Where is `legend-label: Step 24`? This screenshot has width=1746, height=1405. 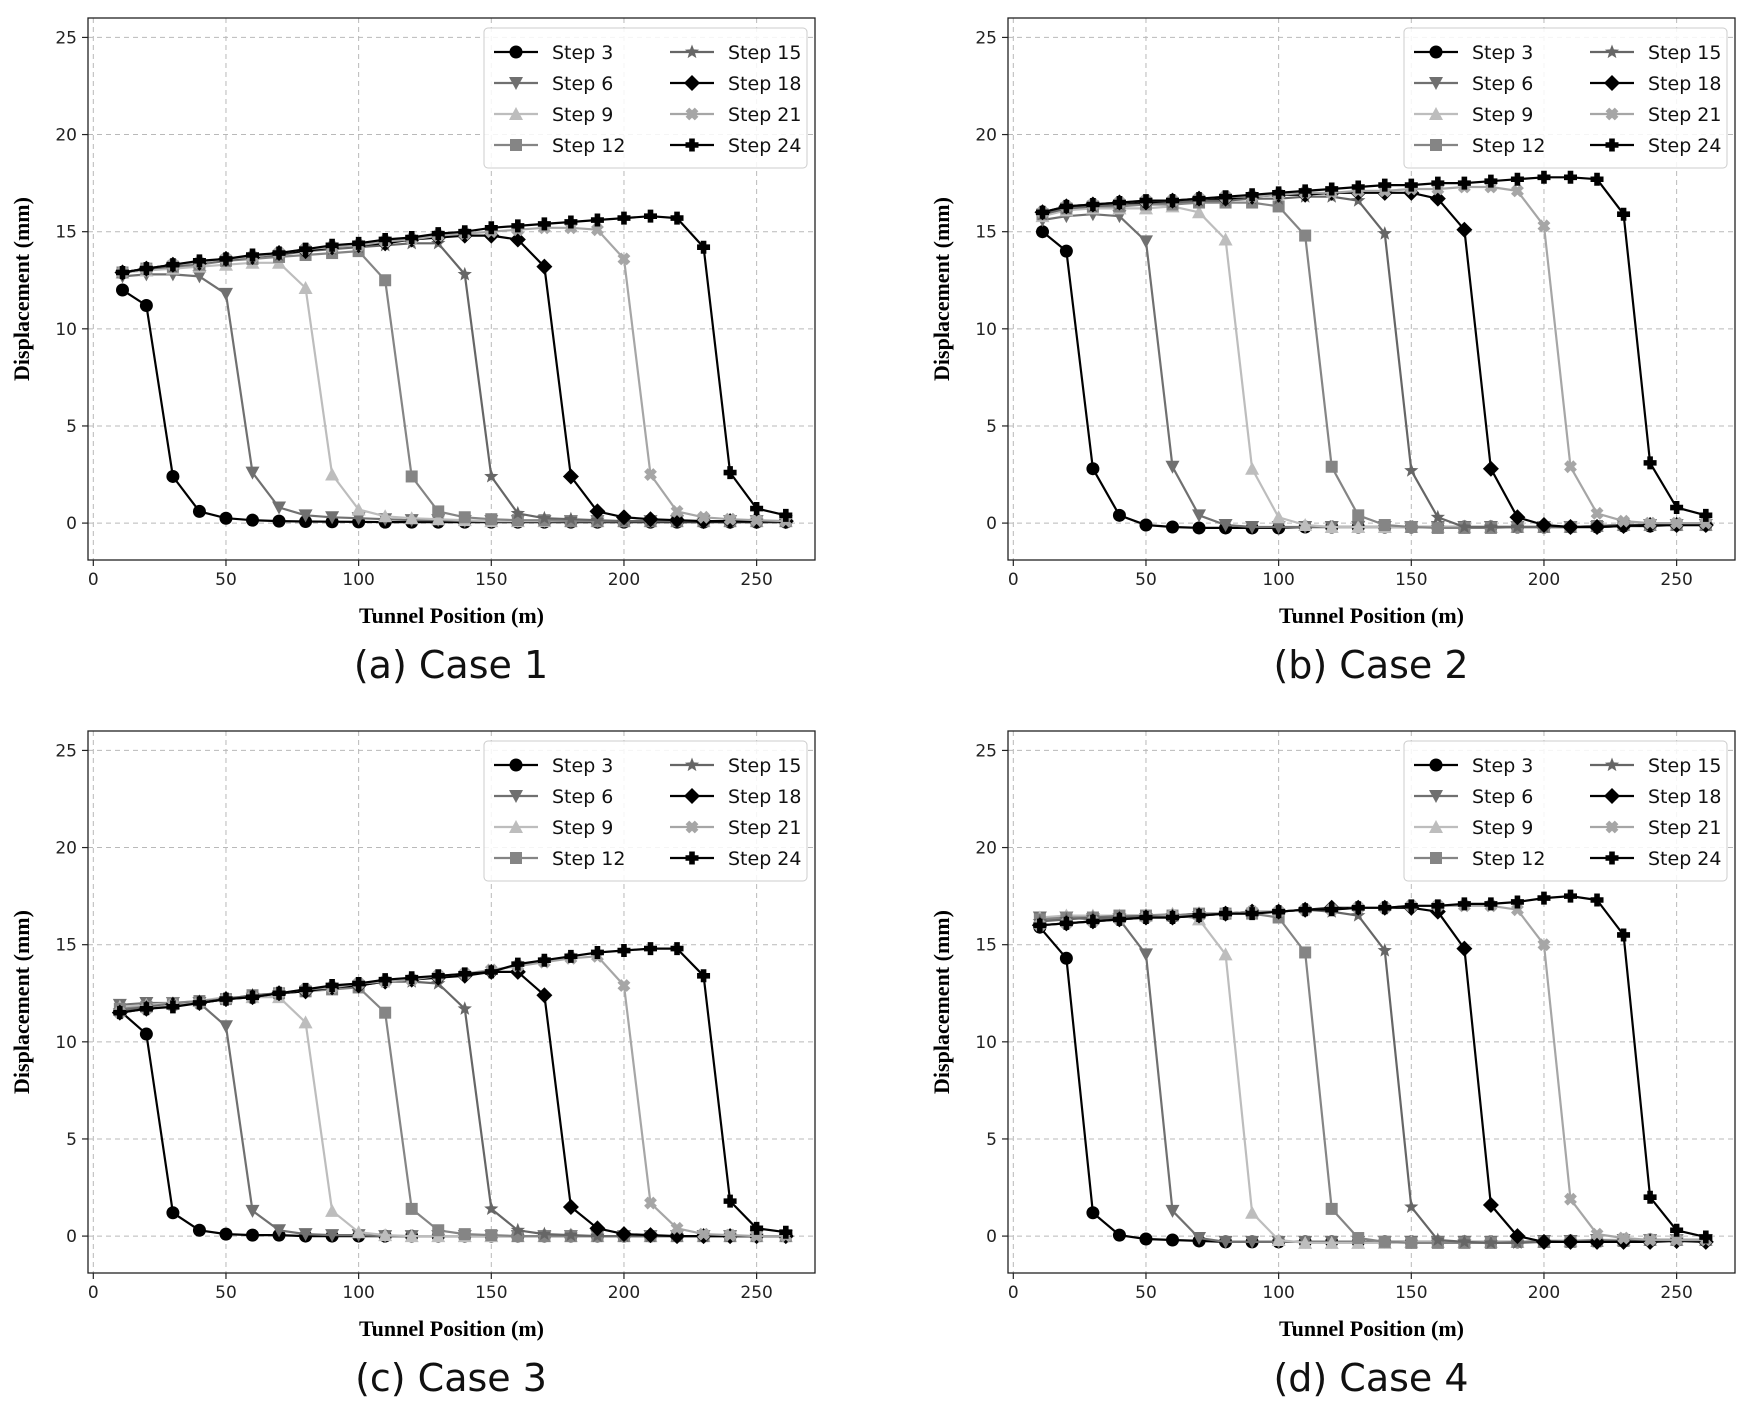 legend-label: Step 24 is located at coordinates (764, 146).